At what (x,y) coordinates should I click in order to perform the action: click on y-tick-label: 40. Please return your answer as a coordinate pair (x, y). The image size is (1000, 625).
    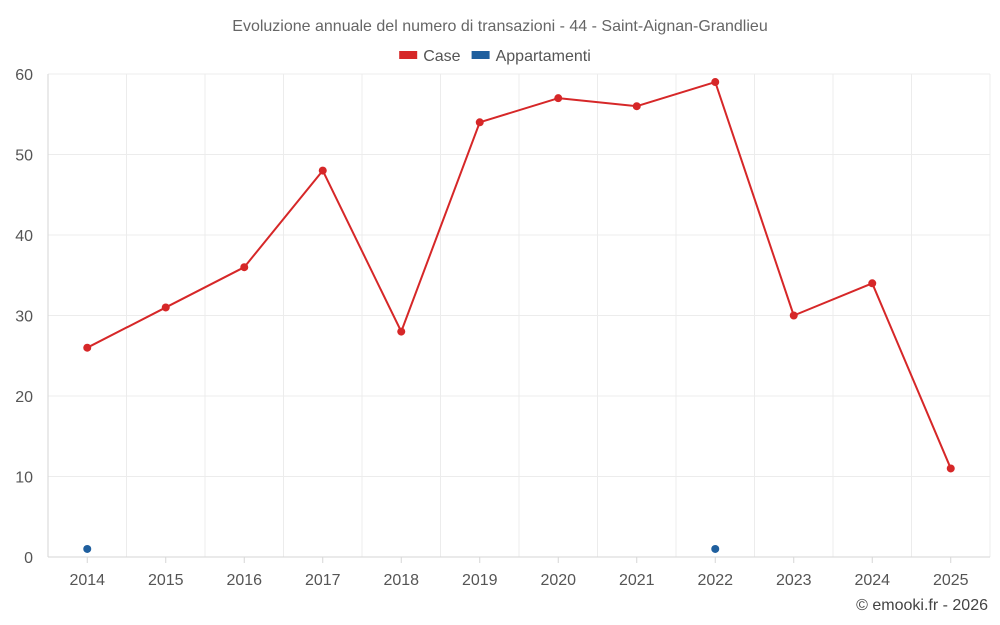
    Looking at the image, I should click on (24, 236).